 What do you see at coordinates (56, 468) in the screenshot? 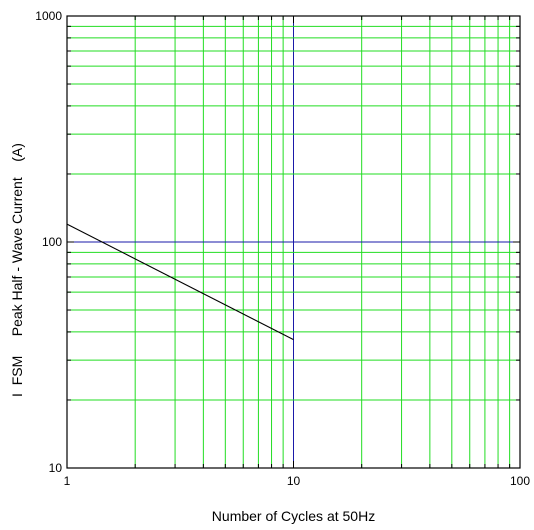
I see `y-tick-label: 10` at bounding box center [56, 468].